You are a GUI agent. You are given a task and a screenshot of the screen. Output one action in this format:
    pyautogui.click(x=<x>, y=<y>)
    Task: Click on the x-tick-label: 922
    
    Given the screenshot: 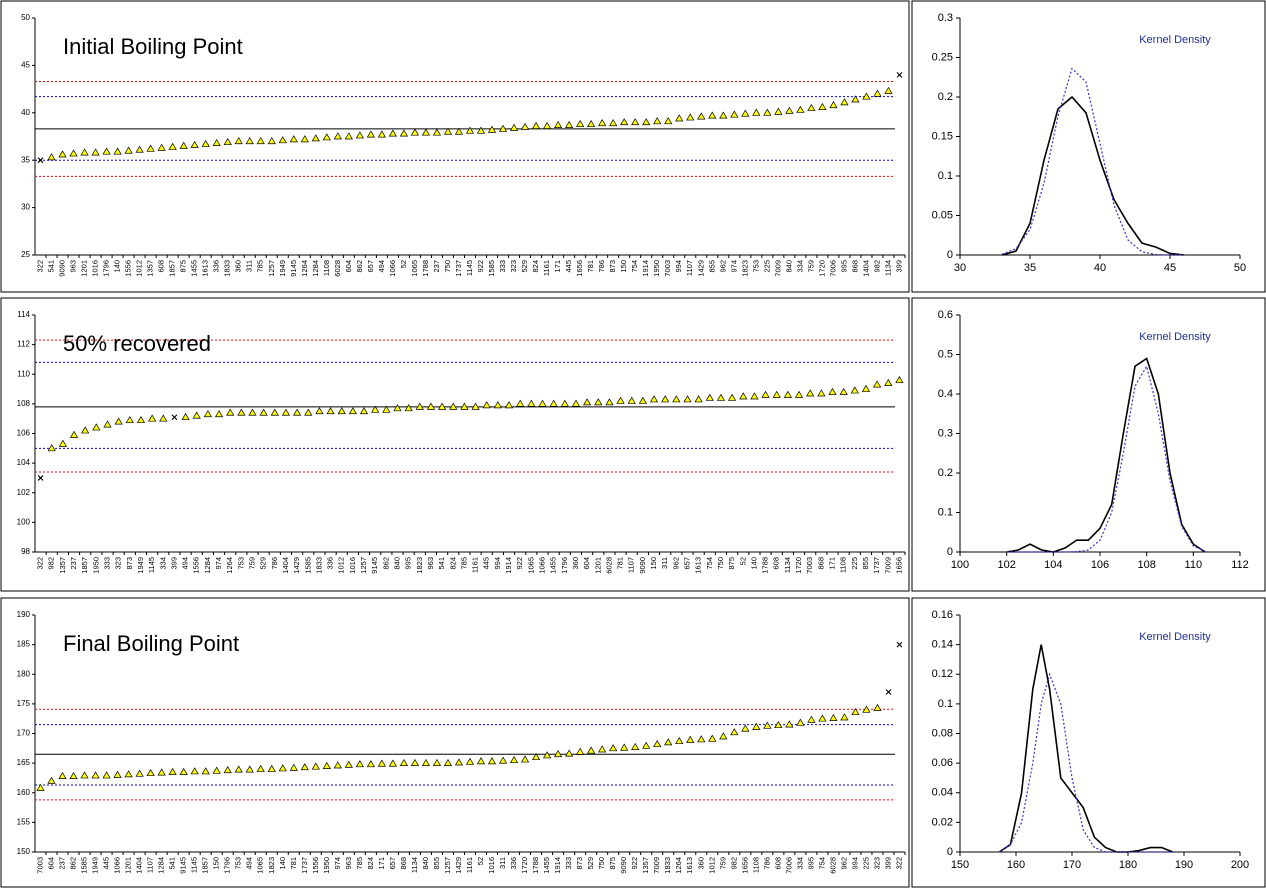 What is the action you would take?
    pyautogui.click(x=519, y=563)
    